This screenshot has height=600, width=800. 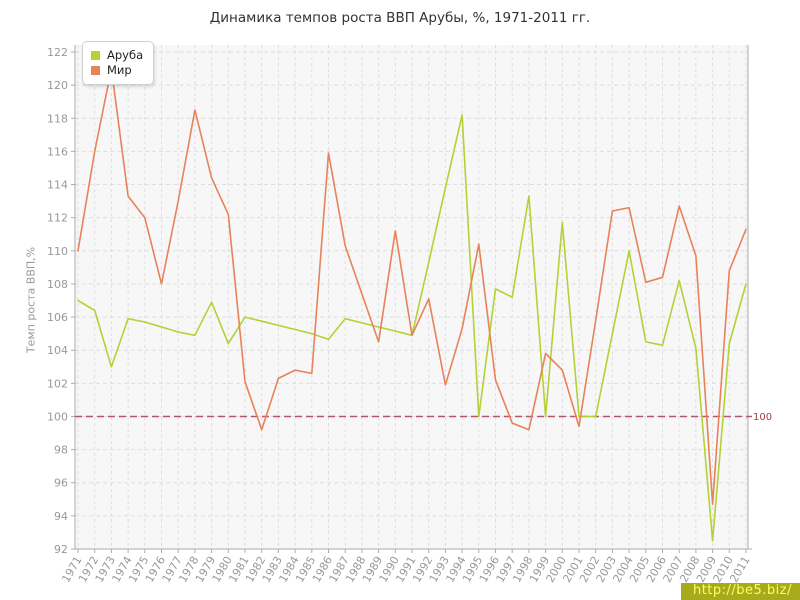 I want to click on y-tick-label: 96, so click(x=61, y=483).